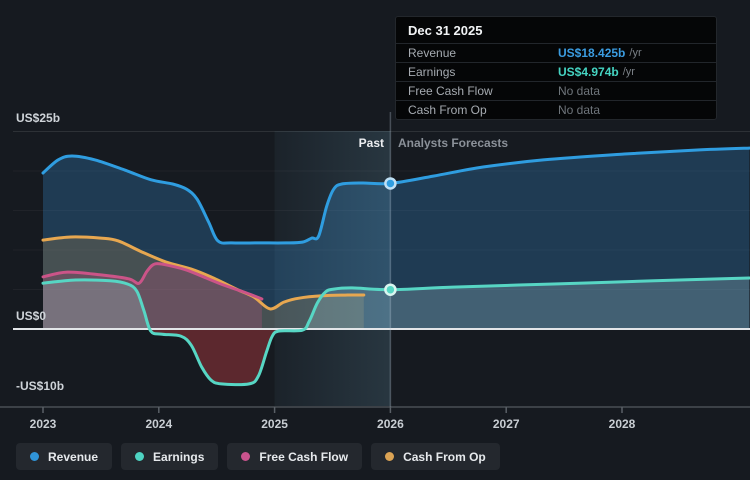 This screenshot has width=750, height=480. Describe the element at coordinates (432, 72) in the screenshot. I see `tooltip-row-label: Earnings` at that location.